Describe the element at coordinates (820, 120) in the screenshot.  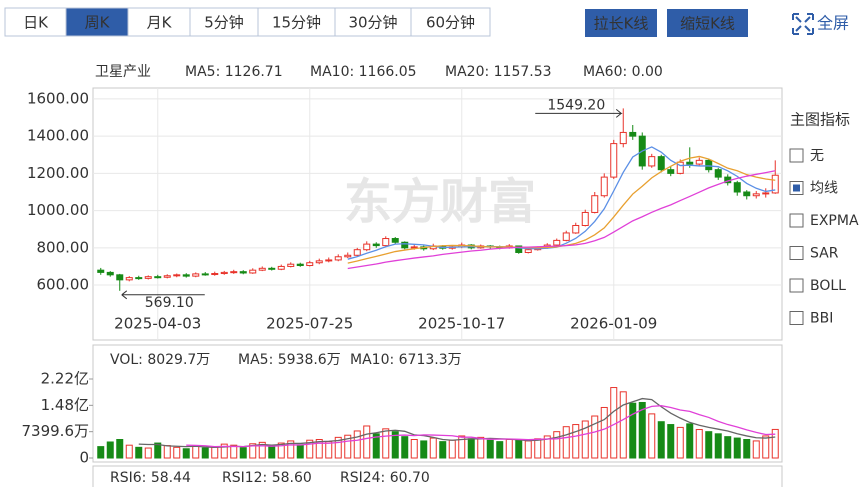
I see `indicator-title: 主图指标` at that location.